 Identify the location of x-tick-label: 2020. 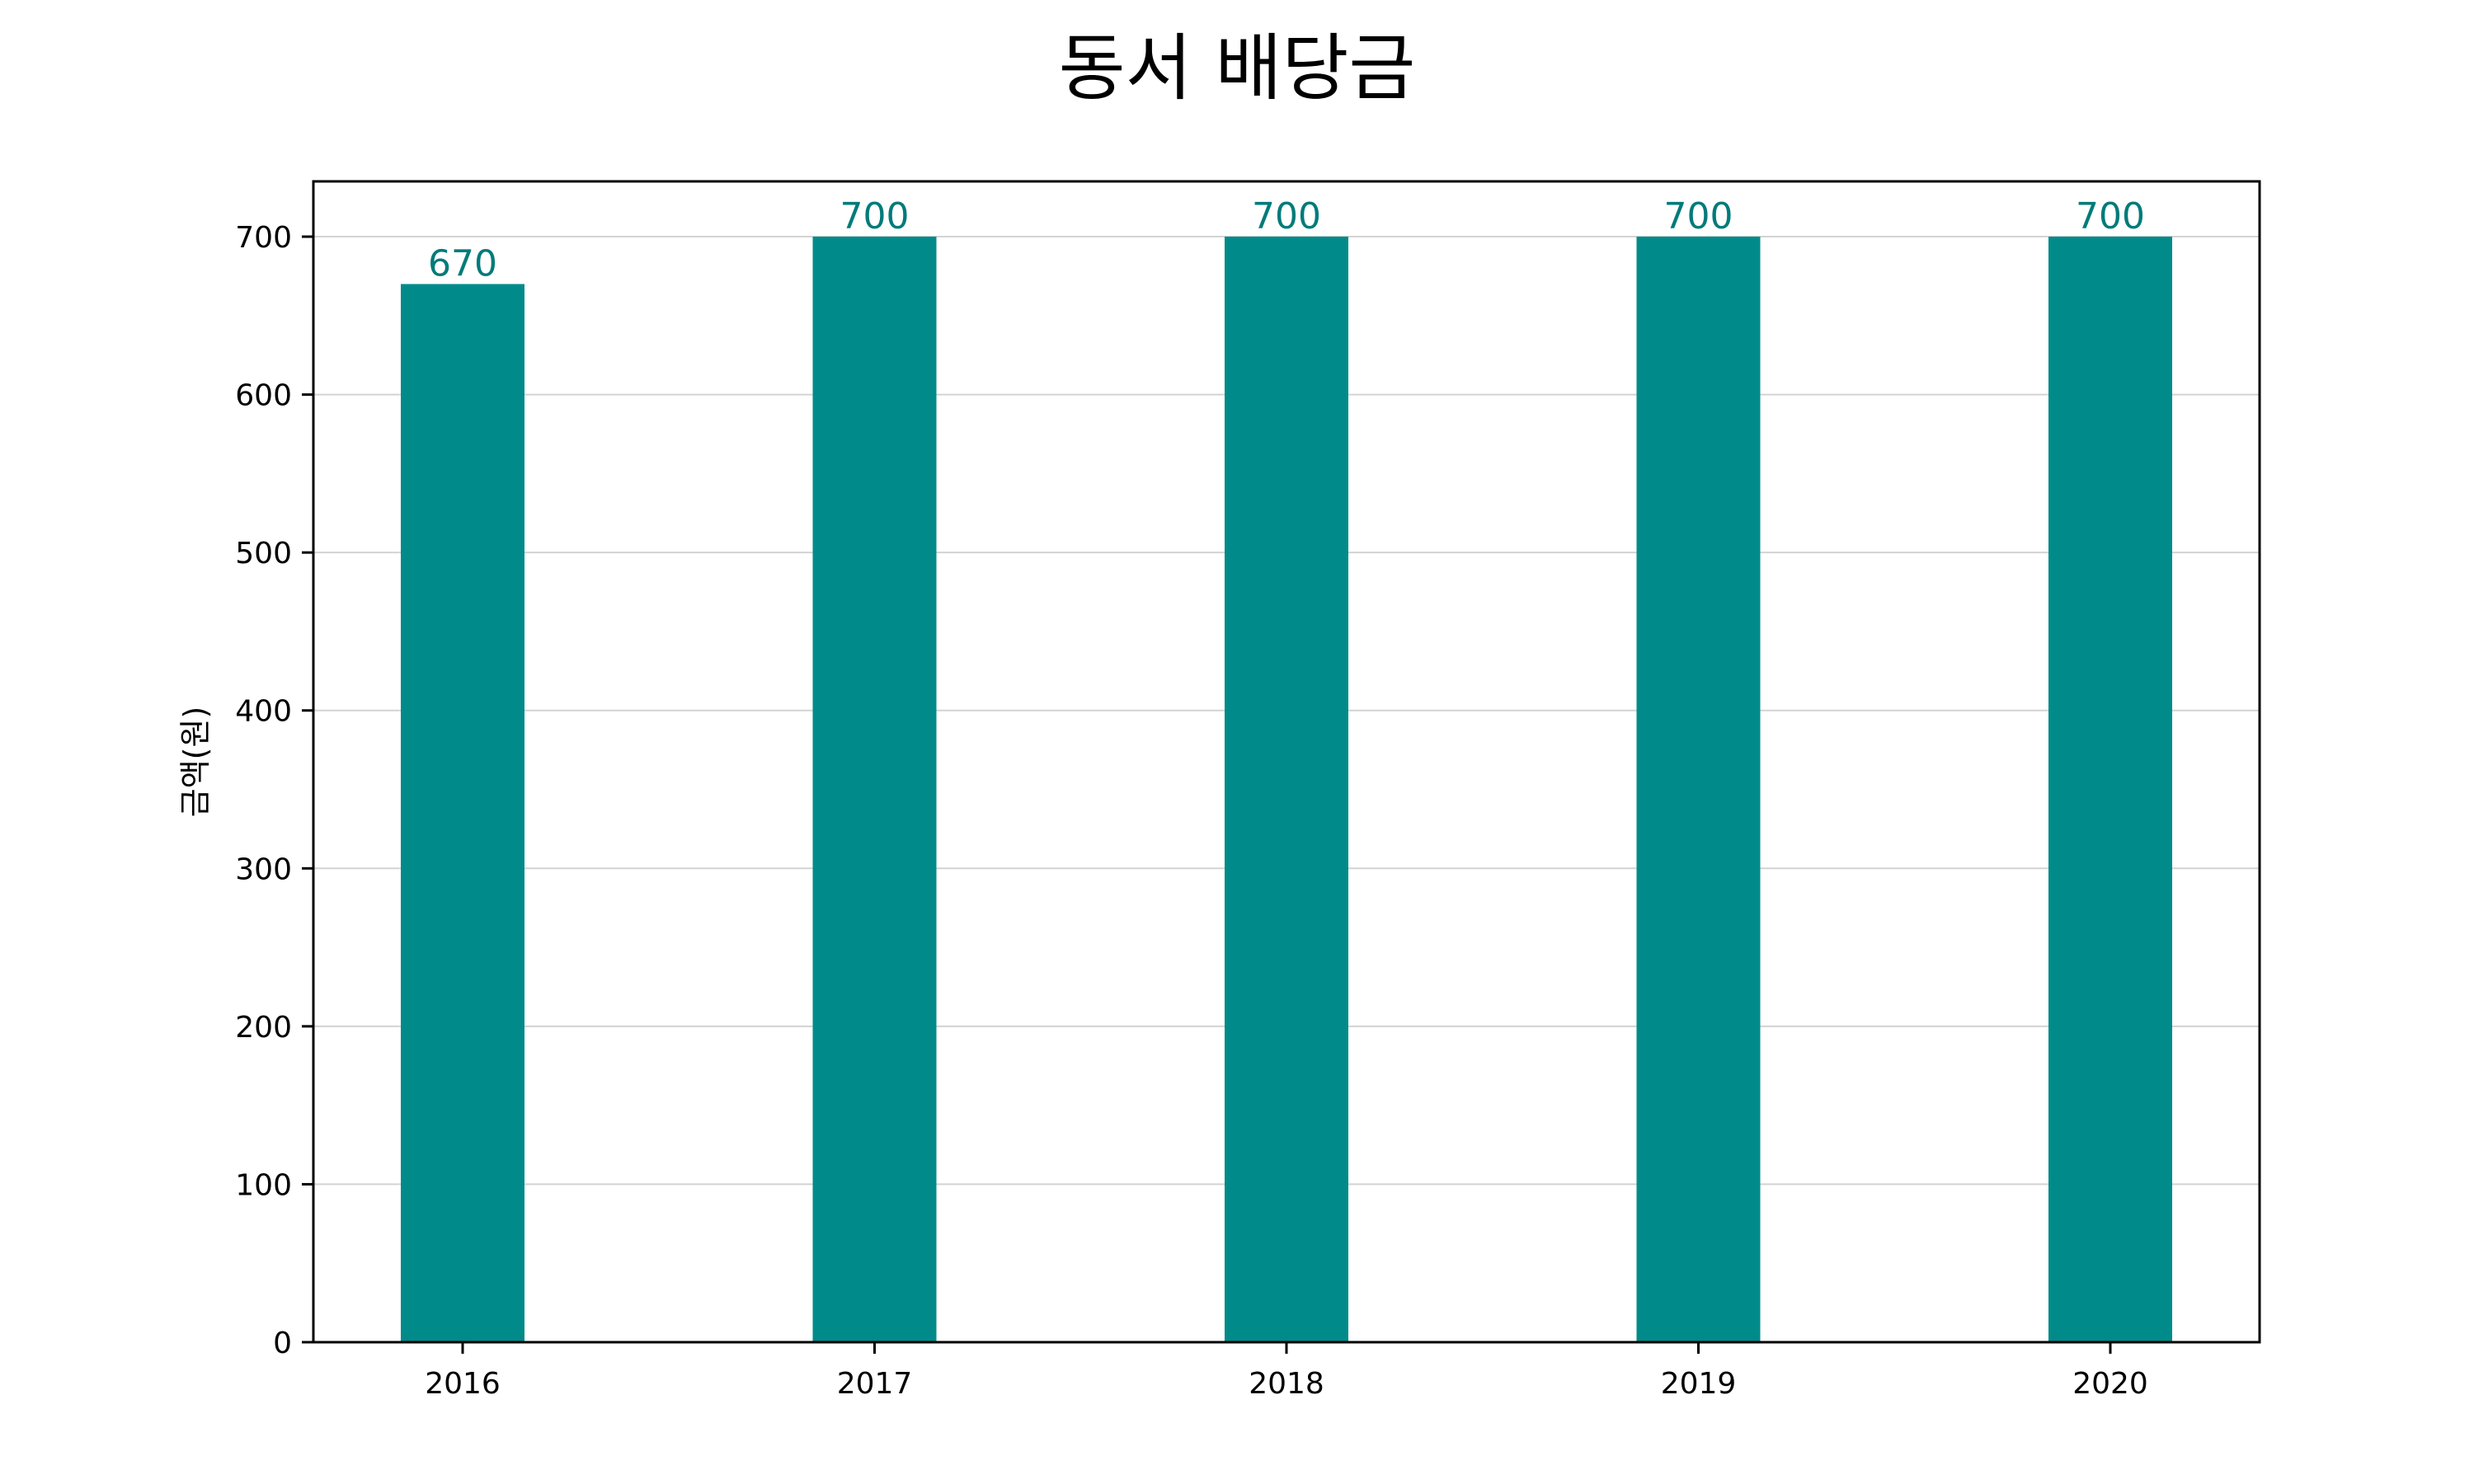
(2110, 1384).